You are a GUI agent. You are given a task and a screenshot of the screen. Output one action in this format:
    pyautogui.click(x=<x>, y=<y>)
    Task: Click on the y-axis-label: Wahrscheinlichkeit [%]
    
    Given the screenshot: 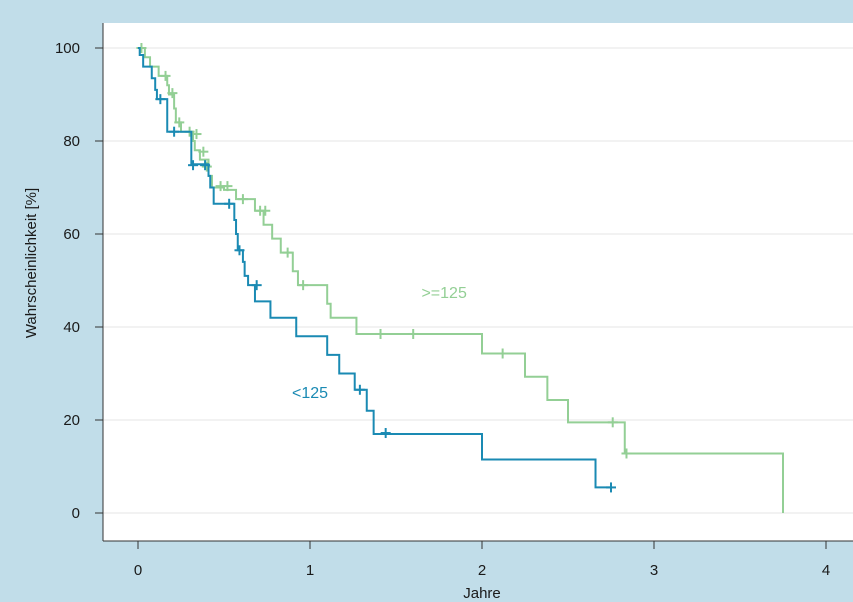 What is the action you would take?
    pyautogui.click(x=31, y=263)
    